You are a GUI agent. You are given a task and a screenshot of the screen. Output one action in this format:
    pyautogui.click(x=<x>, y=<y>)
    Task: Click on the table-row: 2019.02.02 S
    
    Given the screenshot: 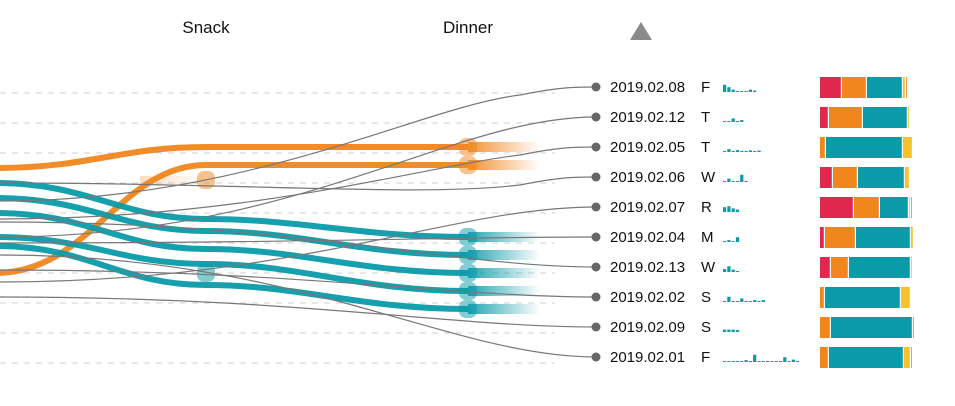 What is the action you would take?
    pyautogui.click(x=750, y=297)
    